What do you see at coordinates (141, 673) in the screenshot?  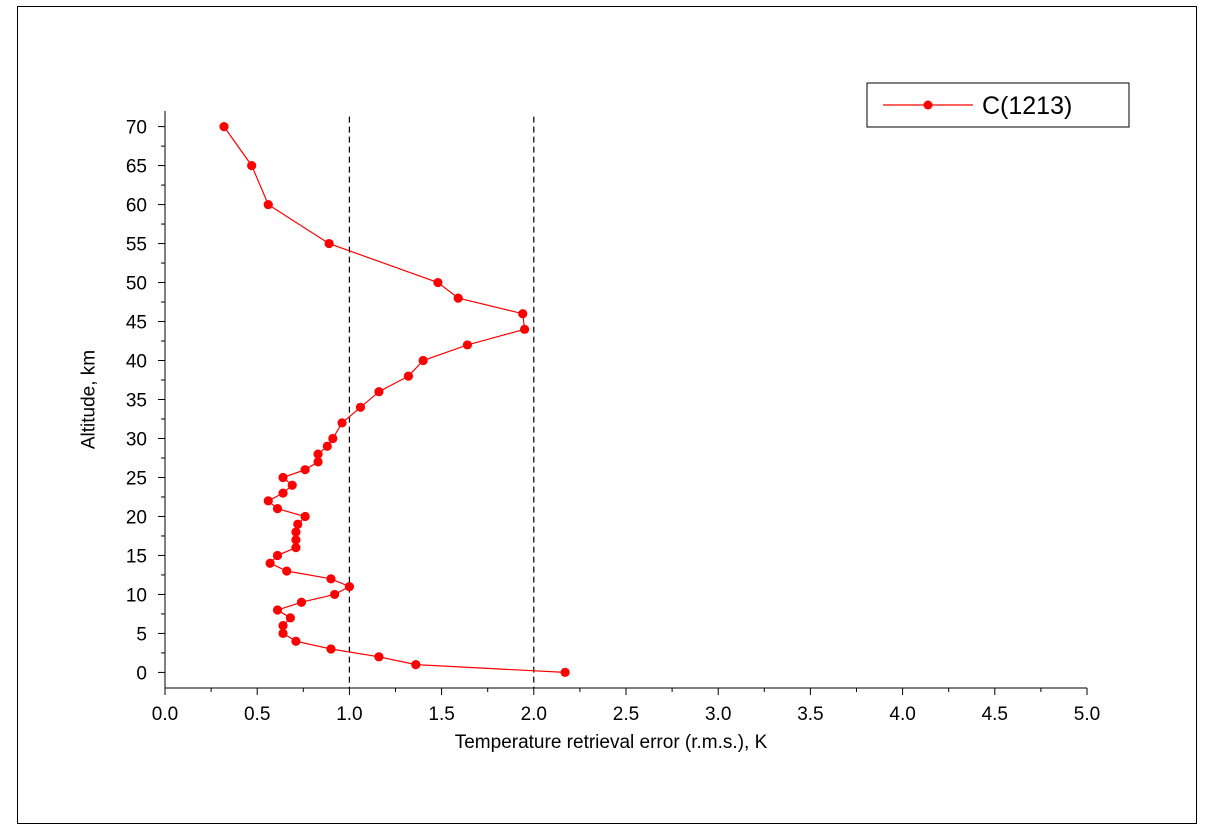 I see `y-tick-label: 0` at bounding box center [141, 673].